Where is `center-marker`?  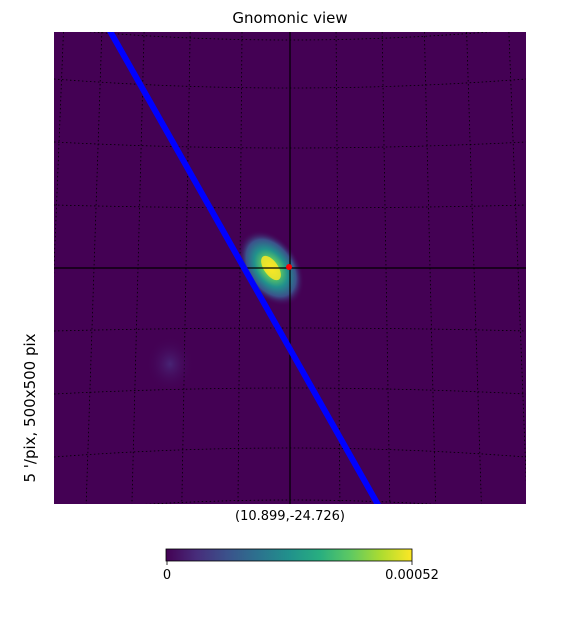
center-marker is located at coordinates (289, 267).